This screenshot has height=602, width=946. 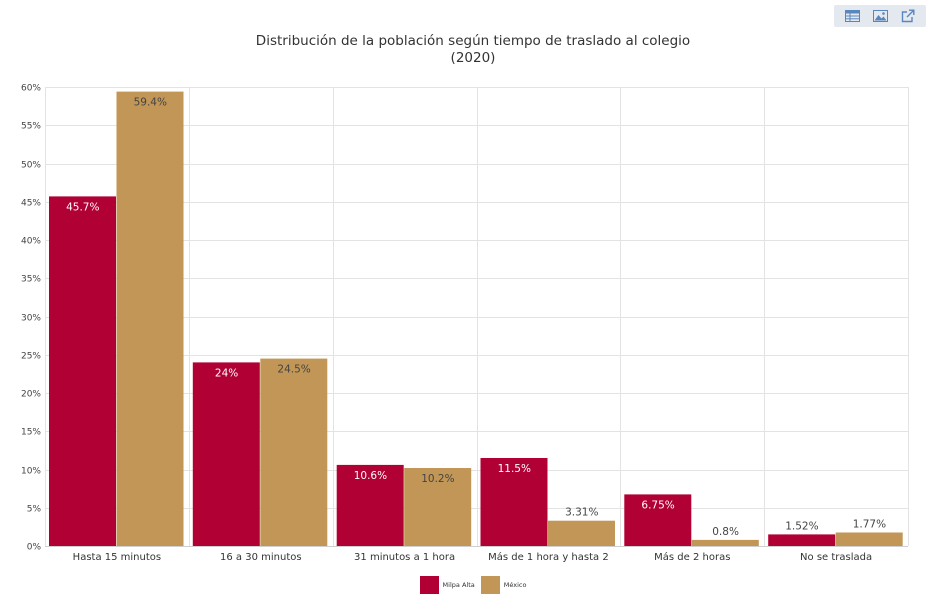 I want to click on legend-label-mexico: México, so click(x=515, y=585).